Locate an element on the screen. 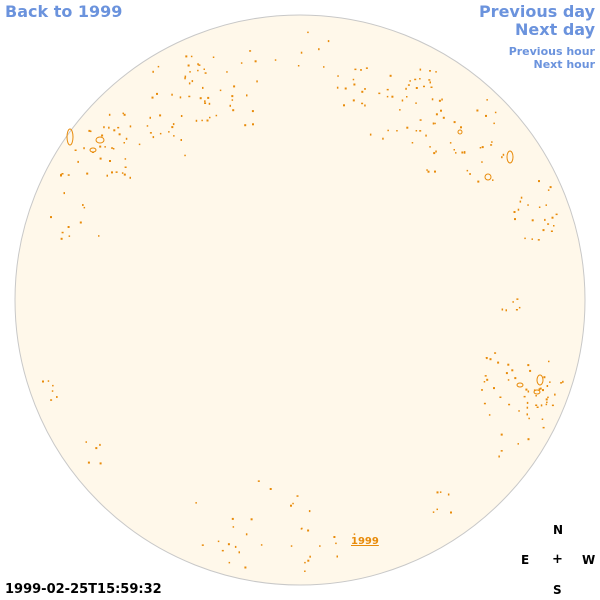 The width and height of the screenshot is (600, 600). next-day-link: Next day is located at coordinates (555, 29).